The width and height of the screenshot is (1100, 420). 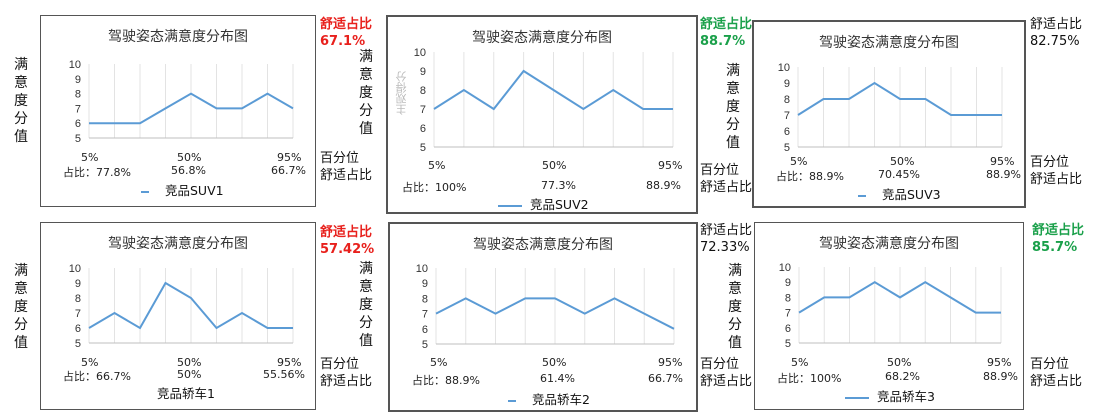 I want to click on x-tick-label-4-1: 50%, so click(x=554, y=362).